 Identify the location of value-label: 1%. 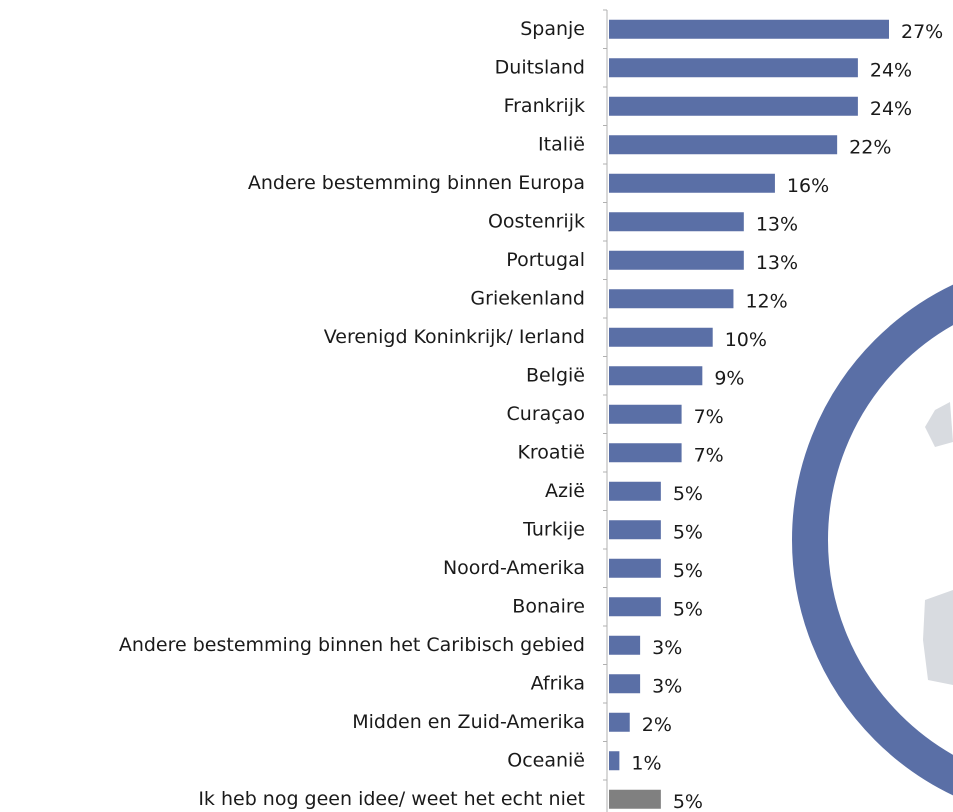
(646, 763).